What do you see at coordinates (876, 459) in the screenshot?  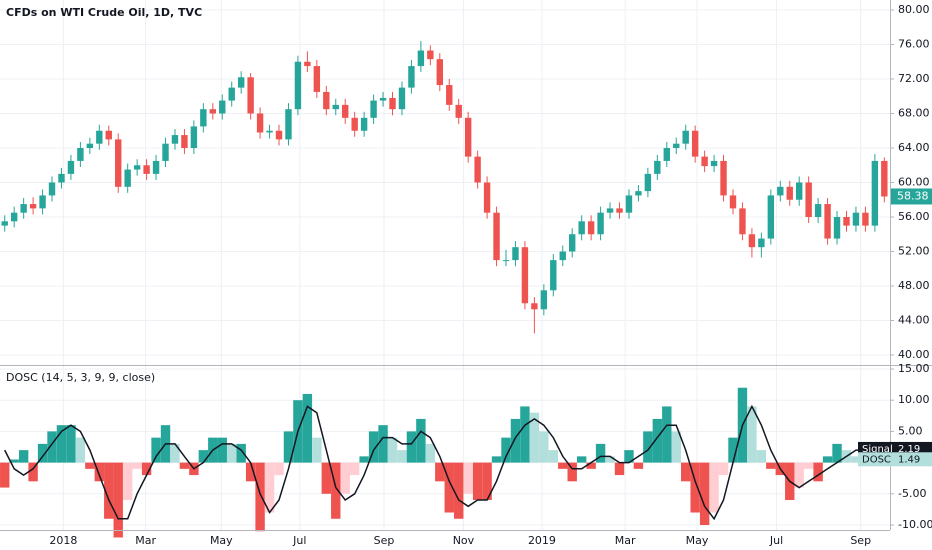 I see `dosc-name: DOSC` at bounding box center [876, 459].